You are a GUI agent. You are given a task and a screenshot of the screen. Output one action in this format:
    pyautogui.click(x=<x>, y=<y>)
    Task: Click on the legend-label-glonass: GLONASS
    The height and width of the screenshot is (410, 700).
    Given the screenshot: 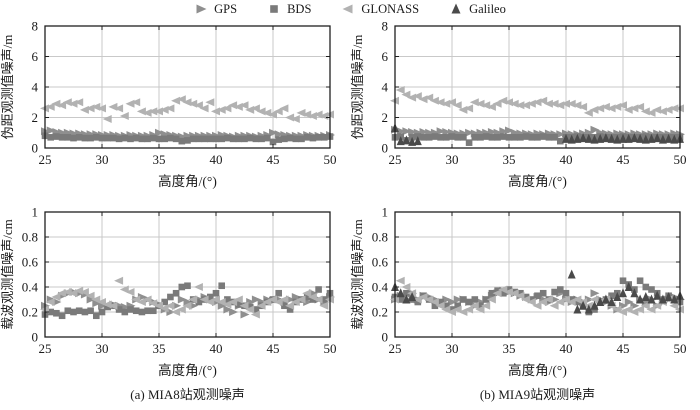 What is the action you would take?
    pyautogui.click(x=390, y=9)
    